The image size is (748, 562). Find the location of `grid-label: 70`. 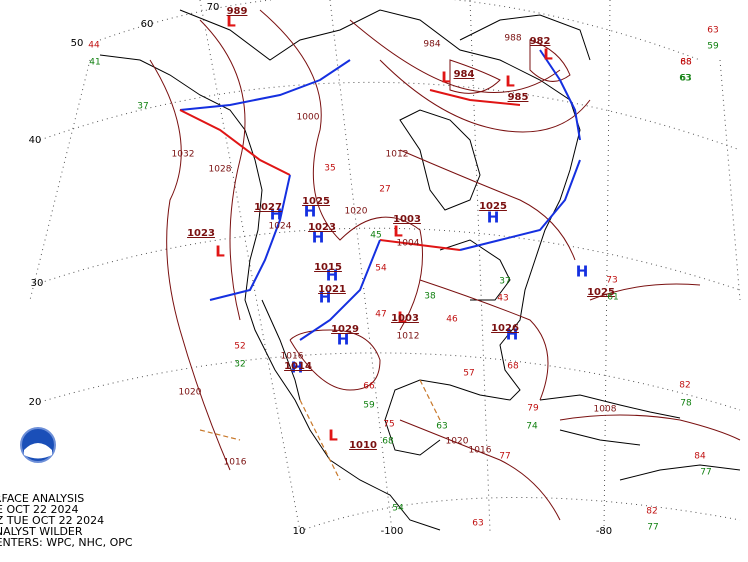

grid-label: 70 is located at coordinates (213, 7).